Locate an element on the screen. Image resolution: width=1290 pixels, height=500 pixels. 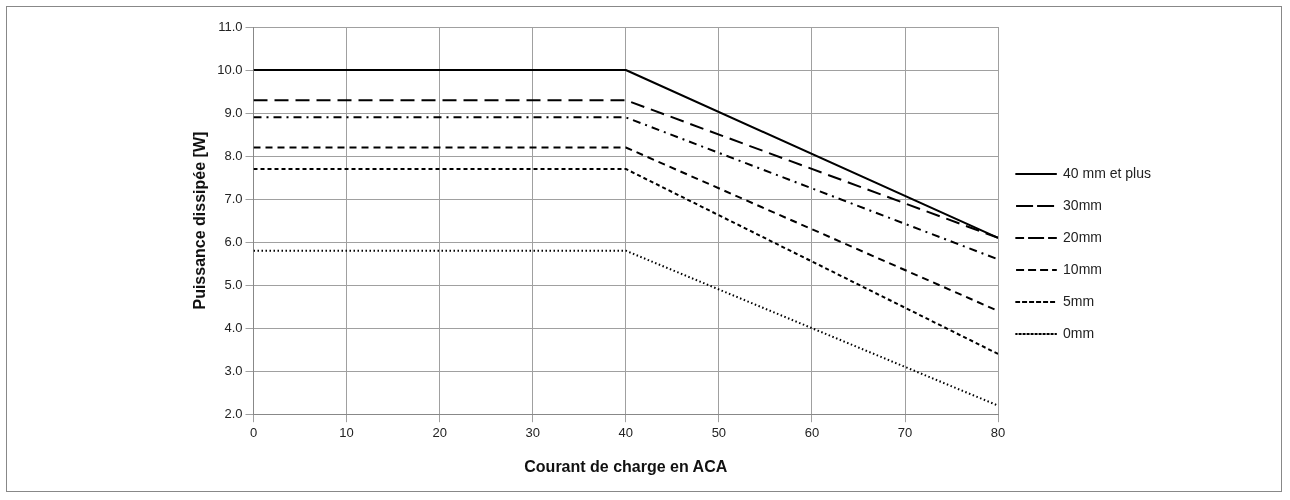
x-tick-label: 50 is located at coordinates (719, 432).